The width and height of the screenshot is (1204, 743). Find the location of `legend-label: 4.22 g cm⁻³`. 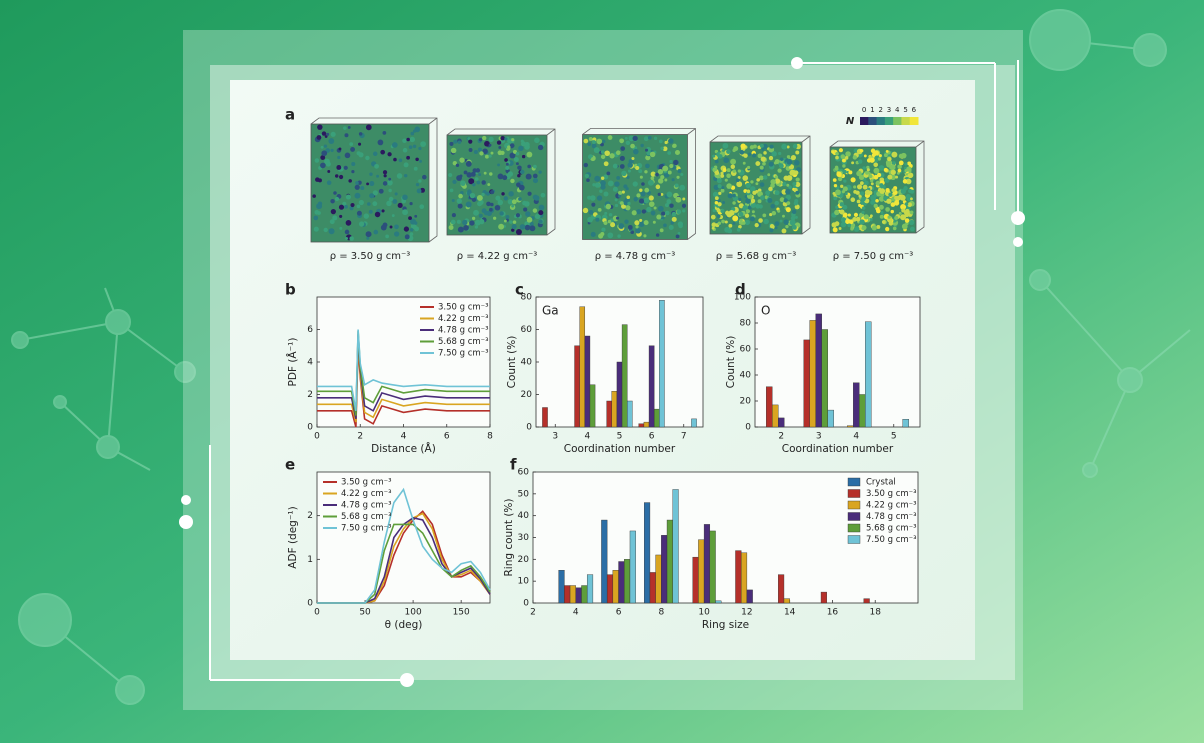

legend-label: 4.22 g cm⁻³ is located at coordinates (891, 506).